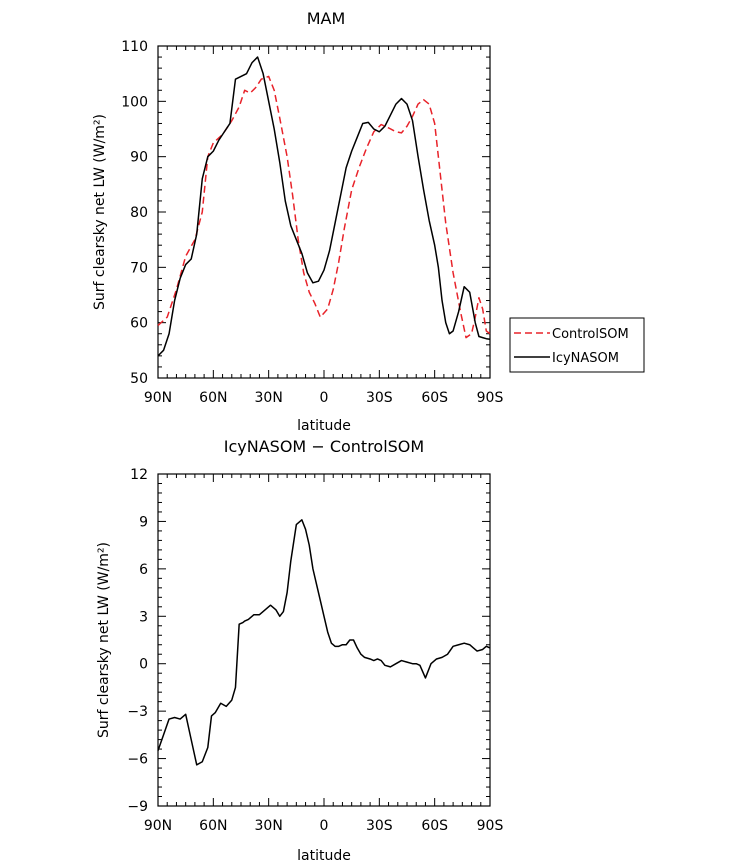  What do you see at coordinates (139, 475) in the screenshot?
I see `y-tick-label: 12` at bounding box center [139, 475].